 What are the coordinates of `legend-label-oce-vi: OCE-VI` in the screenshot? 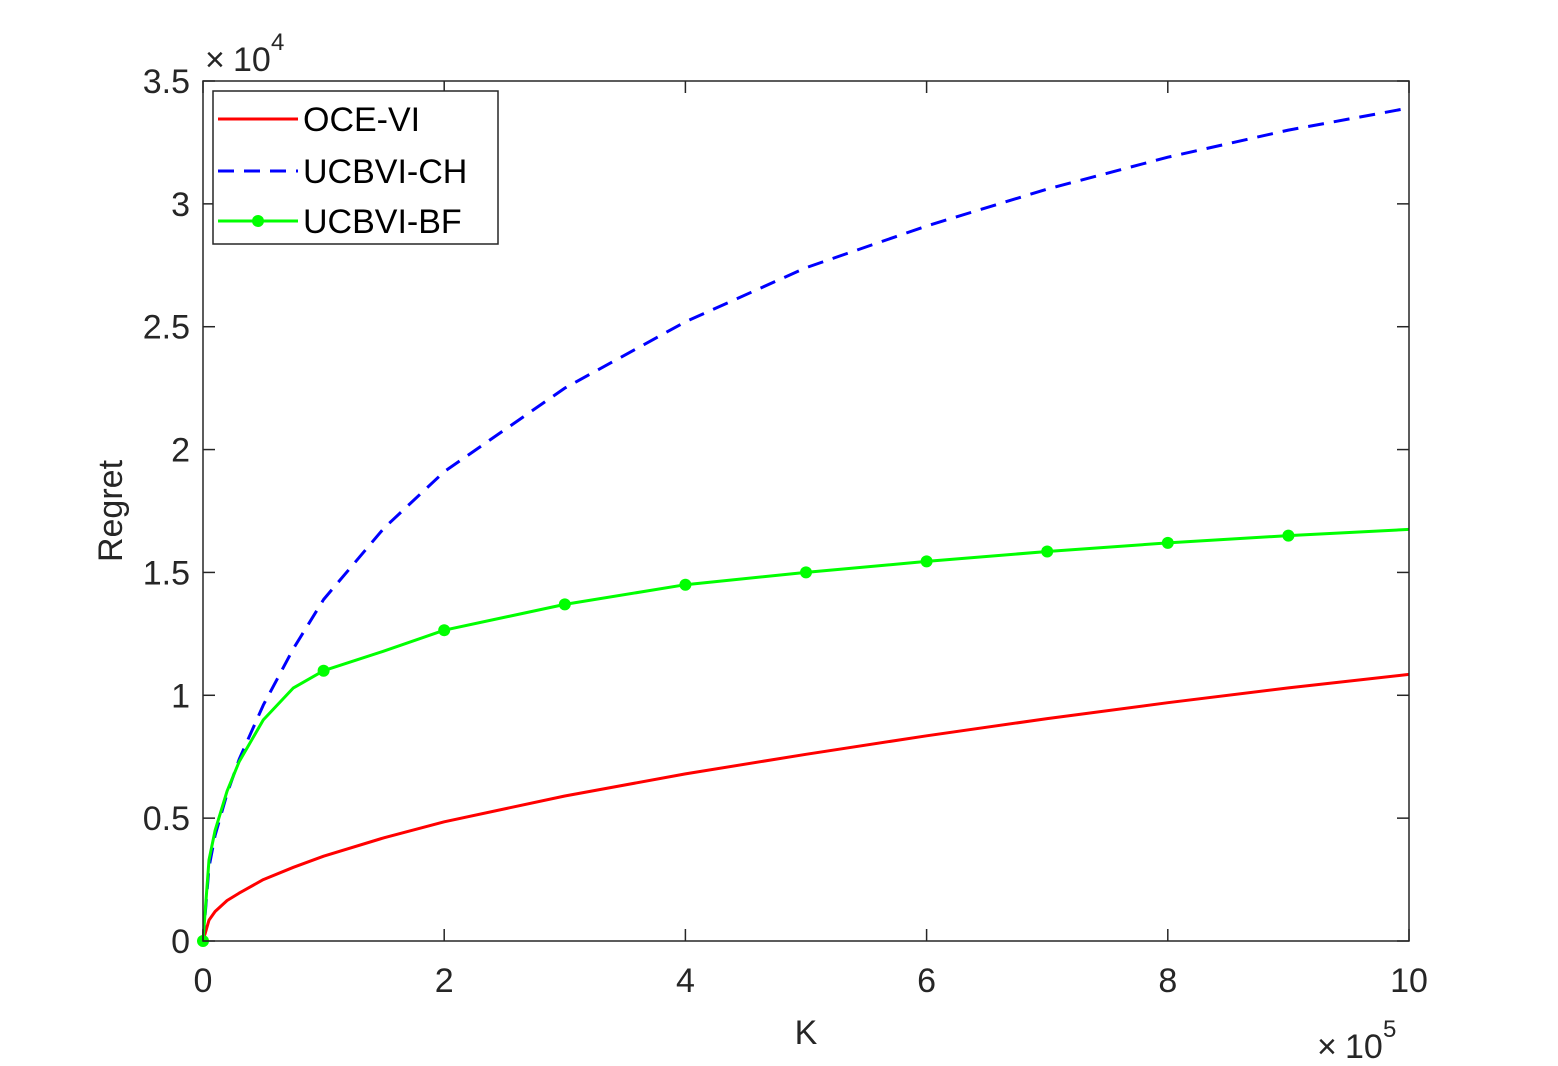 It's located at (361, 120).